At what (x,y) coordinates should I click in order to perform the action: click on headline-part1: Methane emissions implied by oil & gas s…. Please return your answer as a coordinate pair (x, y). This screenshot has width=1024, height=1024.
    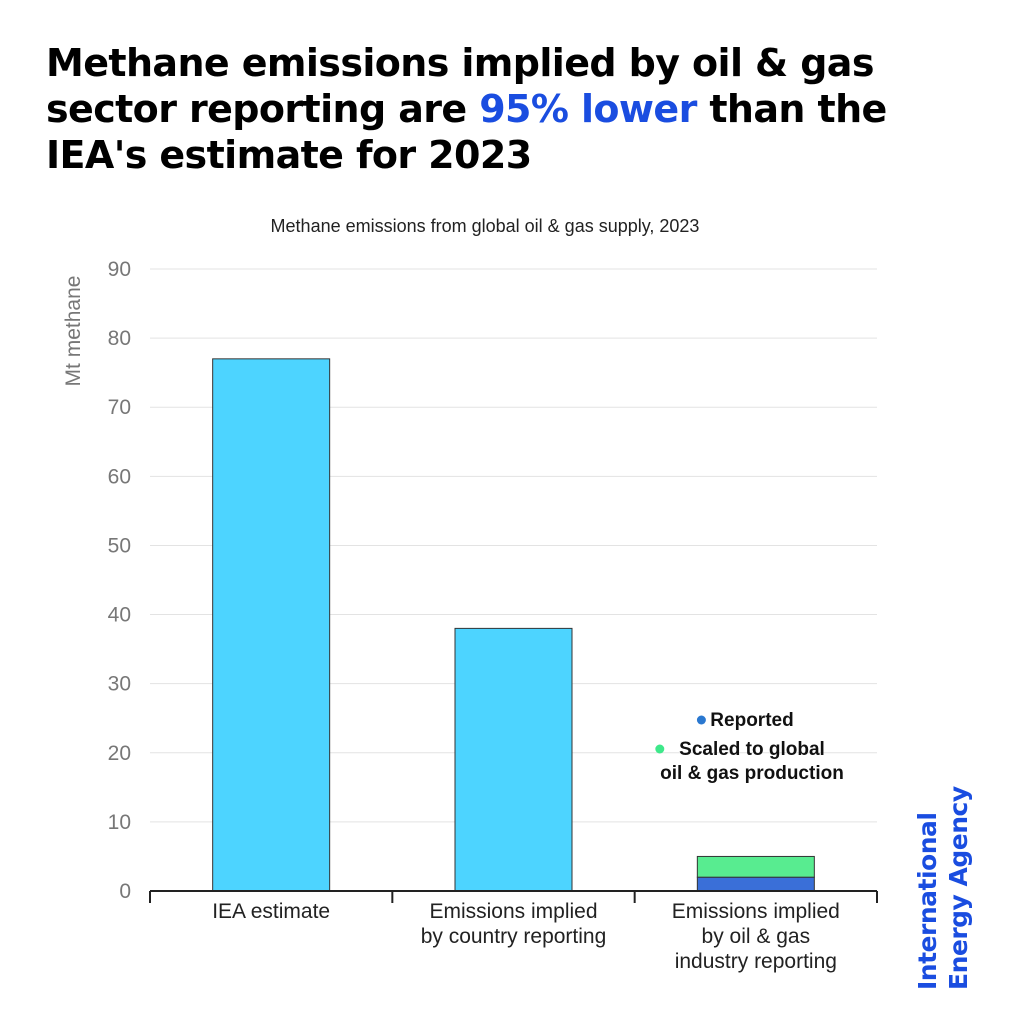
    Looking at the image, I should click on (460, 86).